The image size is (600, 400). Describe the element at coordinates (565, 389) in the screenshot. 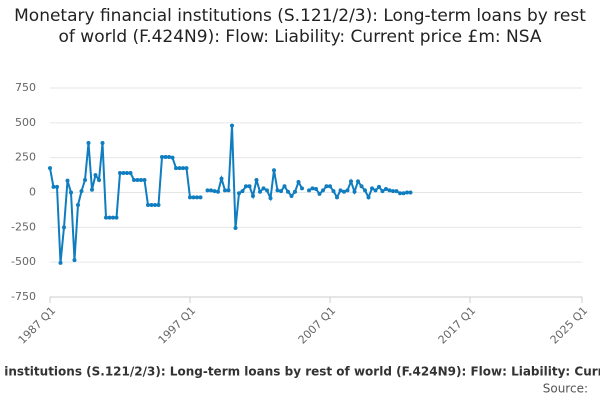

I see `source: Source:` at that location.